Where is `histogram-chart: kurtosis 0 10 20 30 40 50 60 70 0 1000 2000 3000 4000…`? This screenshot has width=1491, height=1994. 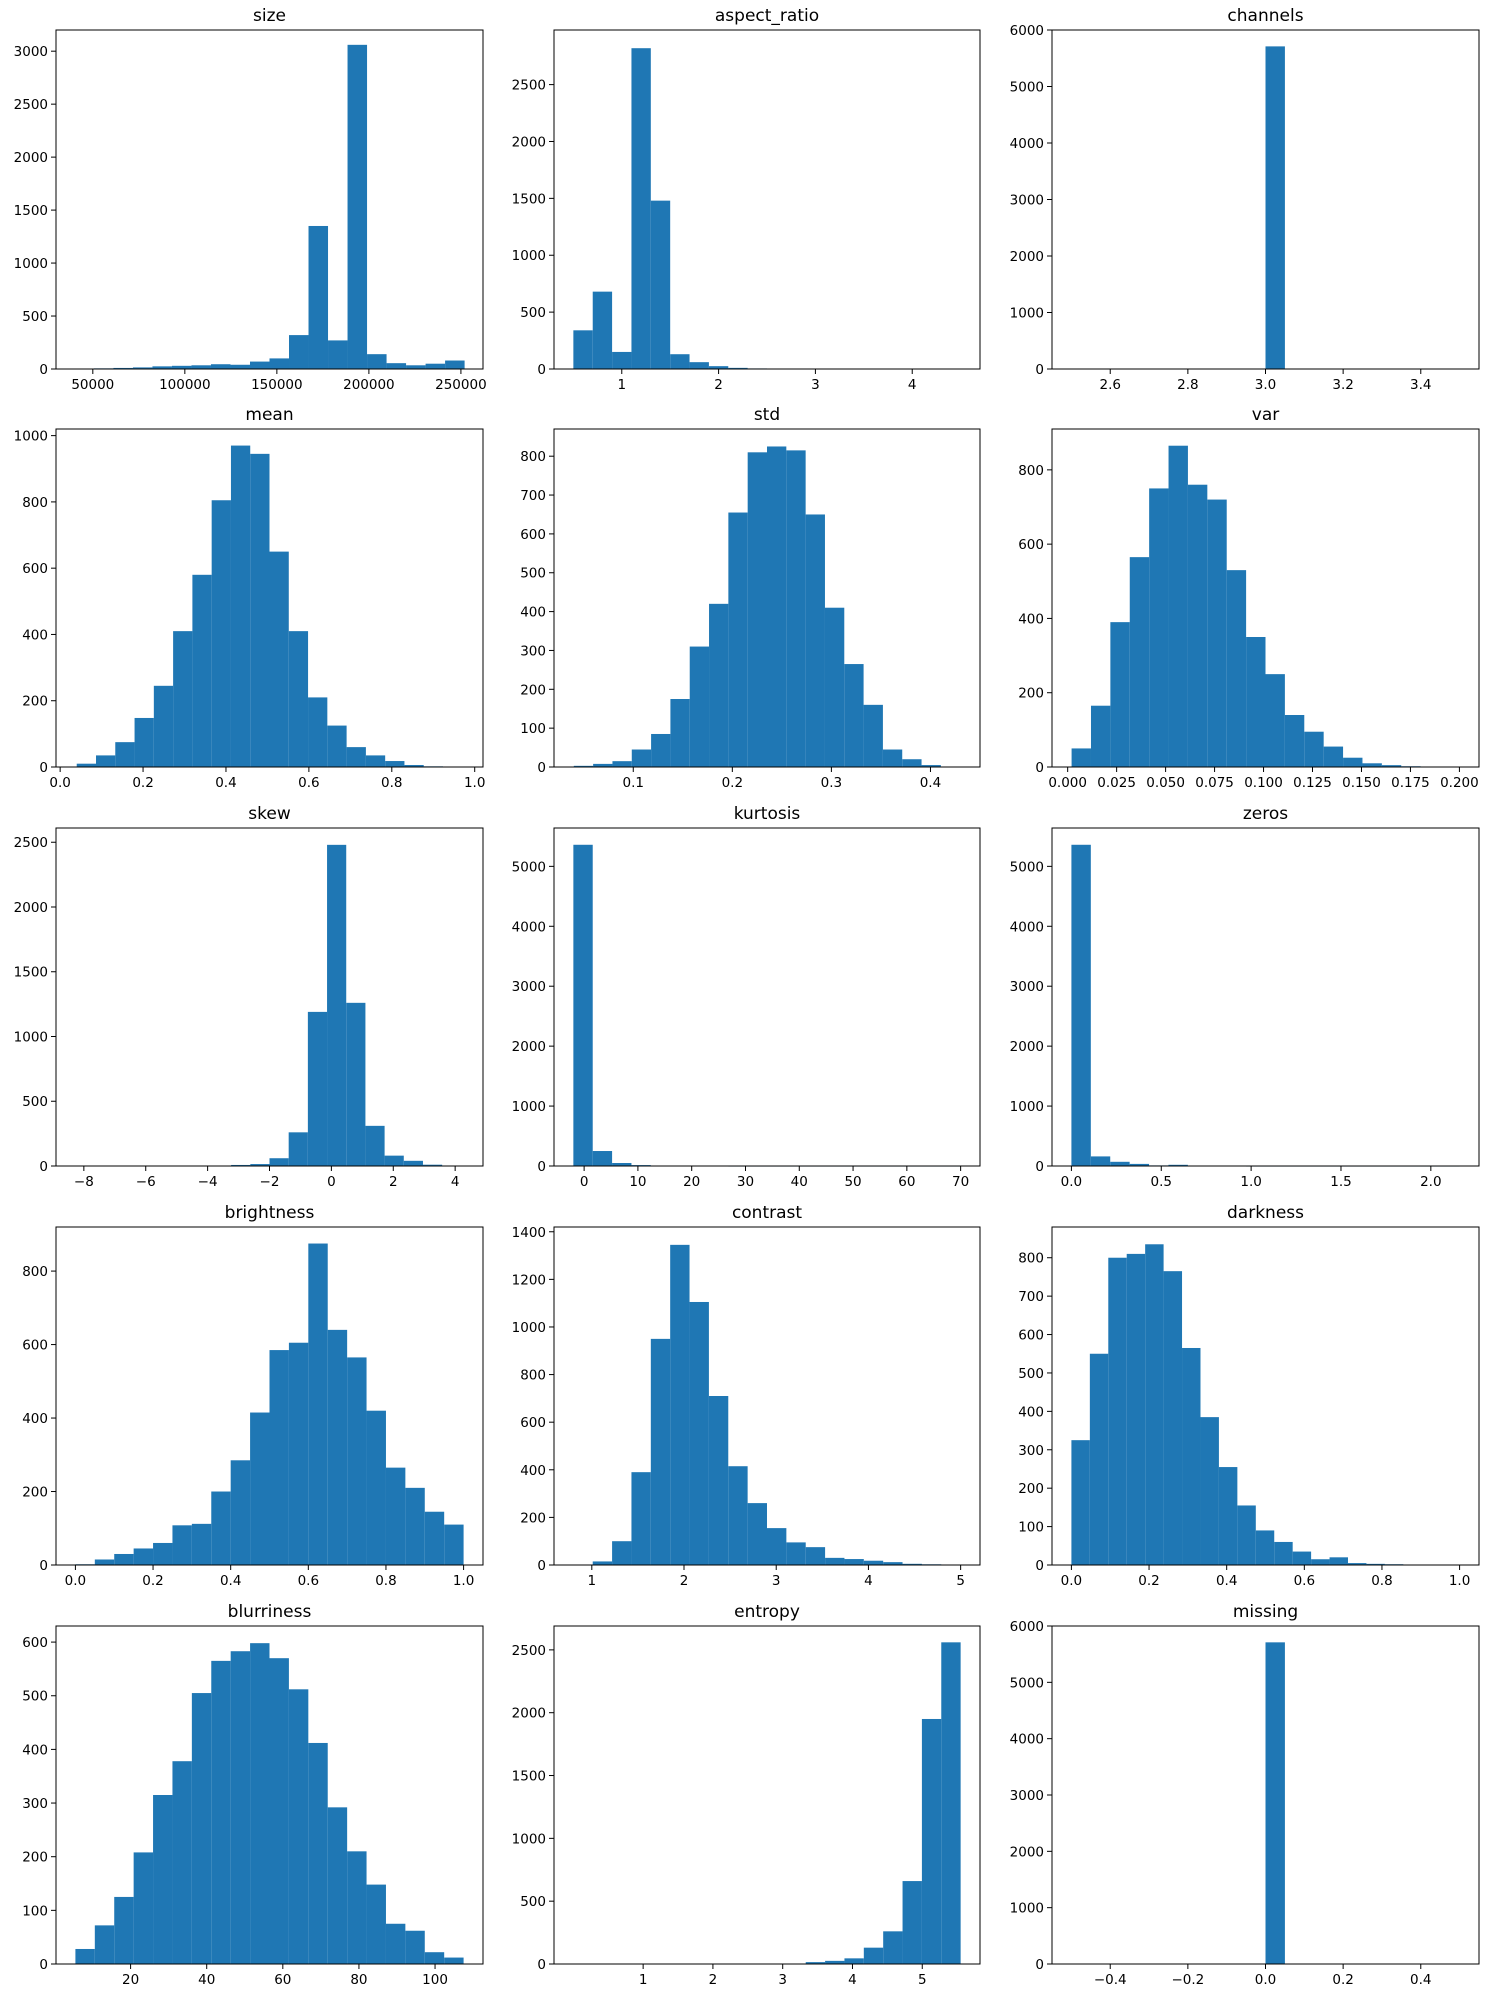
histogram-chart: kurtosis 0 10 20 30 40 50 60 70 0 1000 2000 3000 4000… is located at coordinates (746, 997).